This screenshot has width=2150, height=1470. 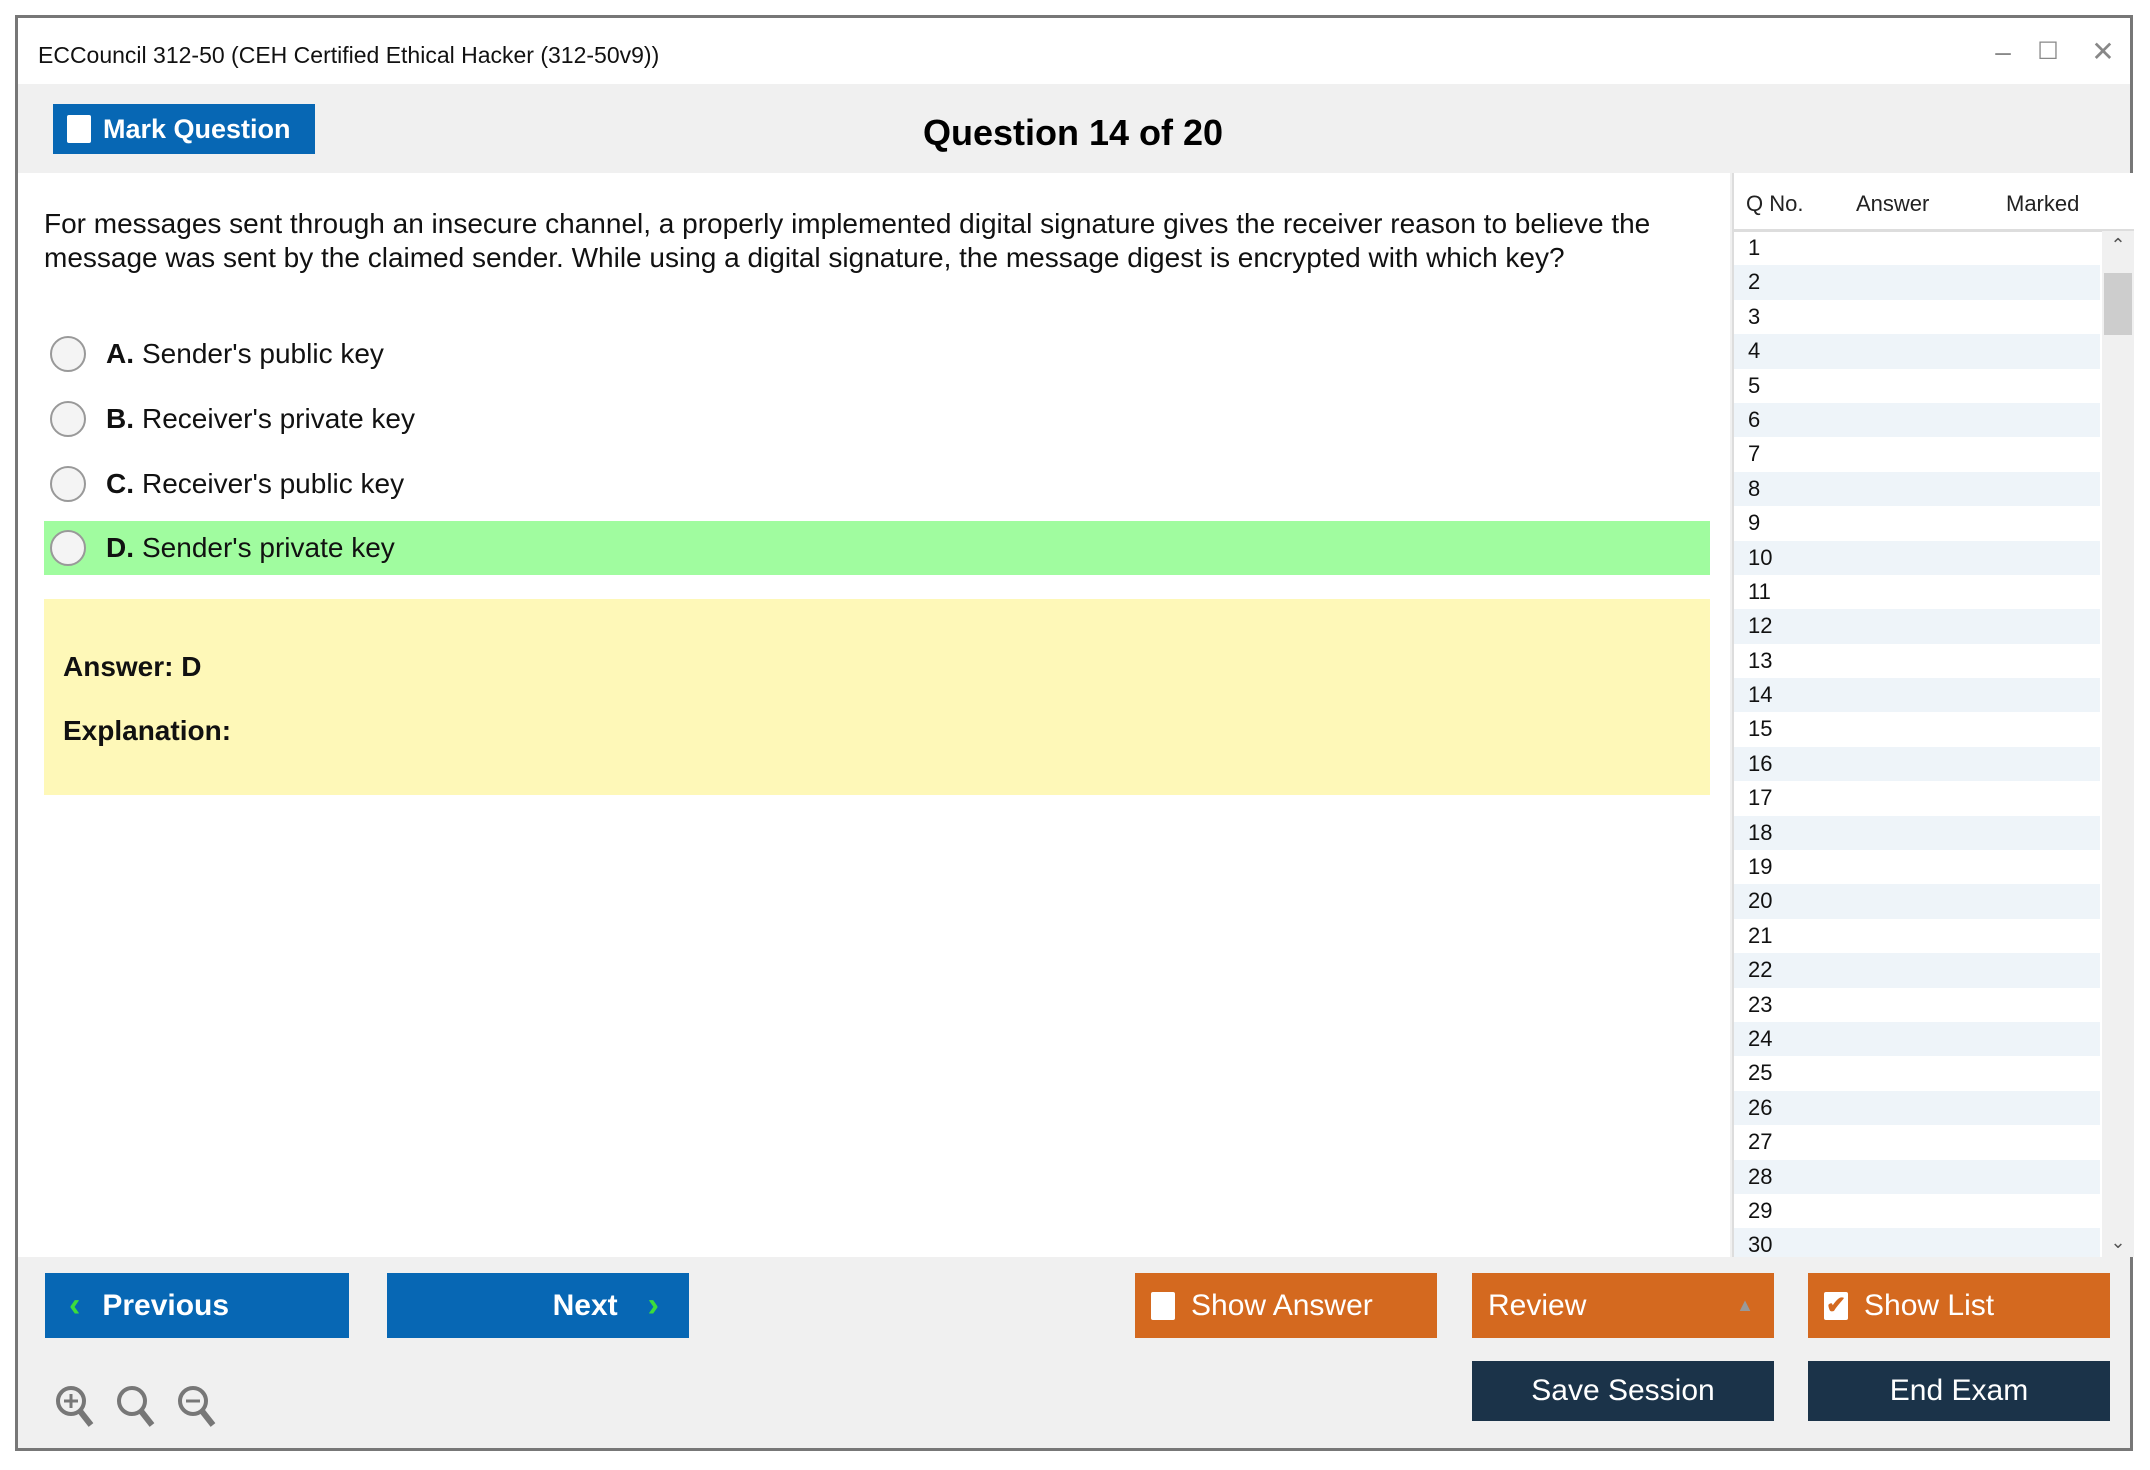 What do you see at coordinates (120, 483) in the screenshot?
I see `option-letter: C.` at bounding box center [120, 483].